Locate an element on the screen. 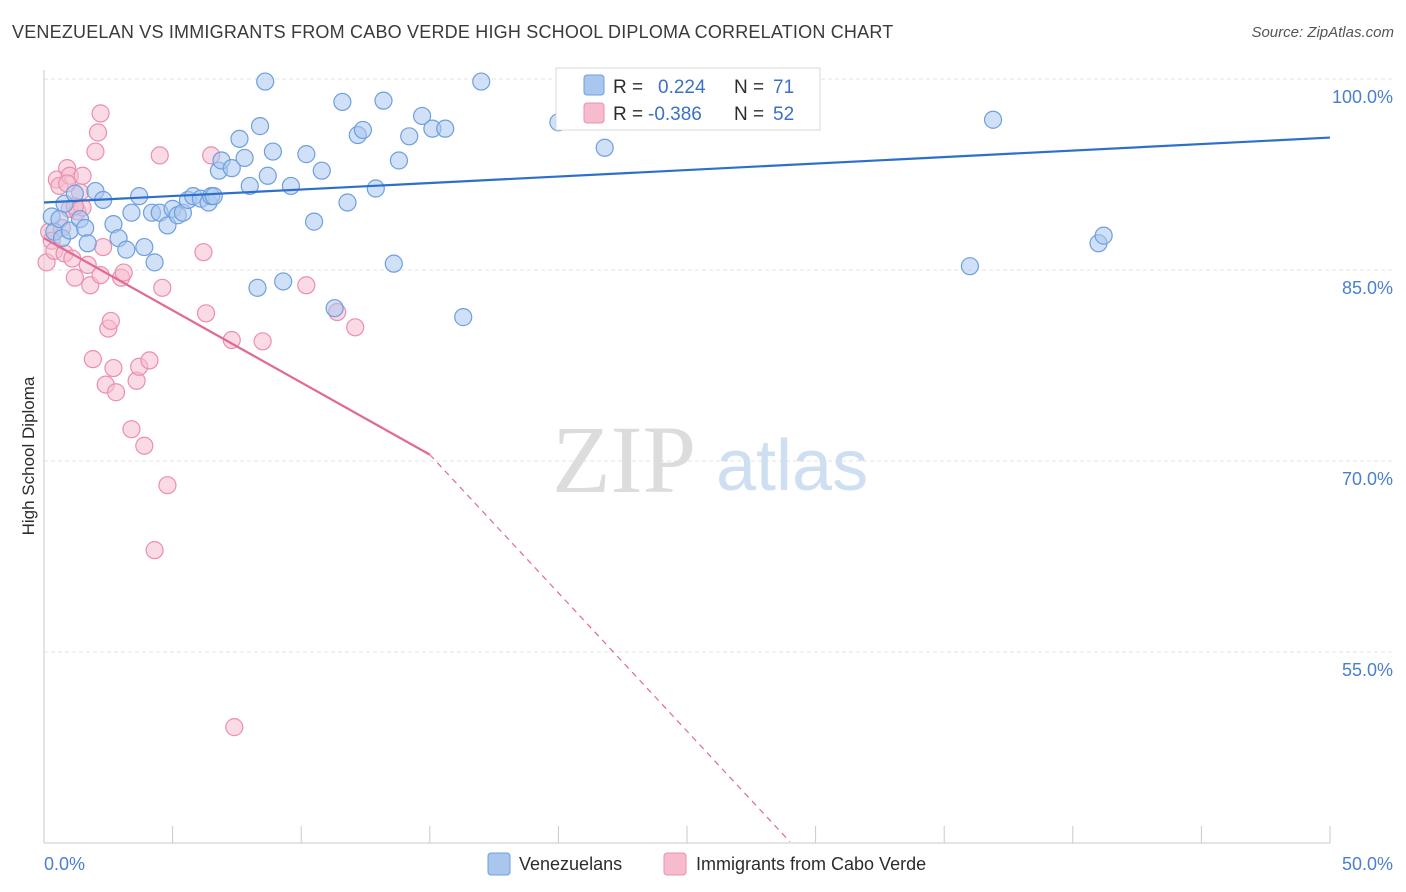 This screenshot has width=1406, height=892. bottom-legend-label-venezuelans: Venezuelans is located at coordinates (570, 864).